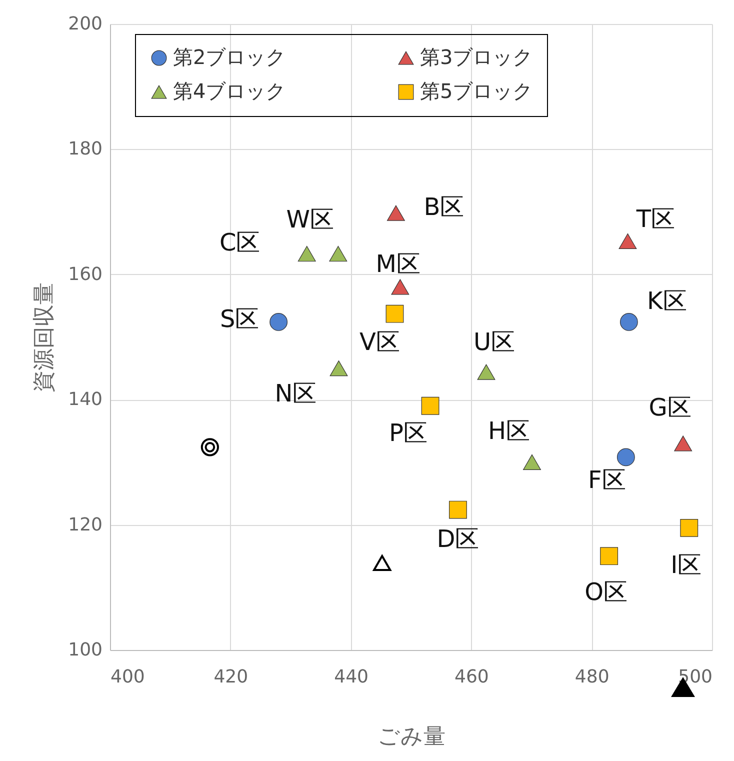 This screenshot has width=734, height=761. I want to click on y-tick-label: 160, so click(85, 274).